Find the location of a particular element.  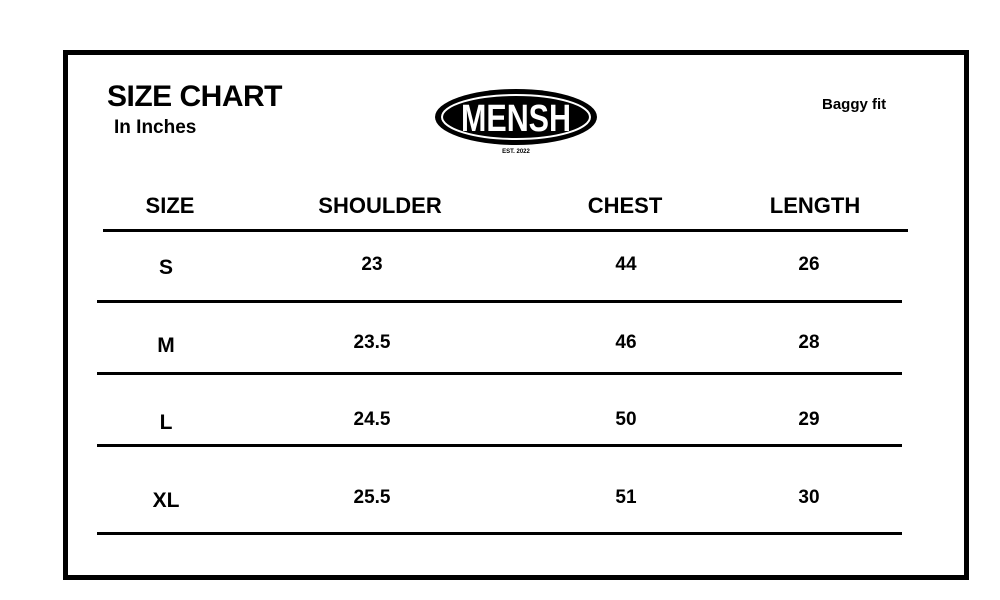

measurement-cell: 46 is located at coordinates (626, 342).